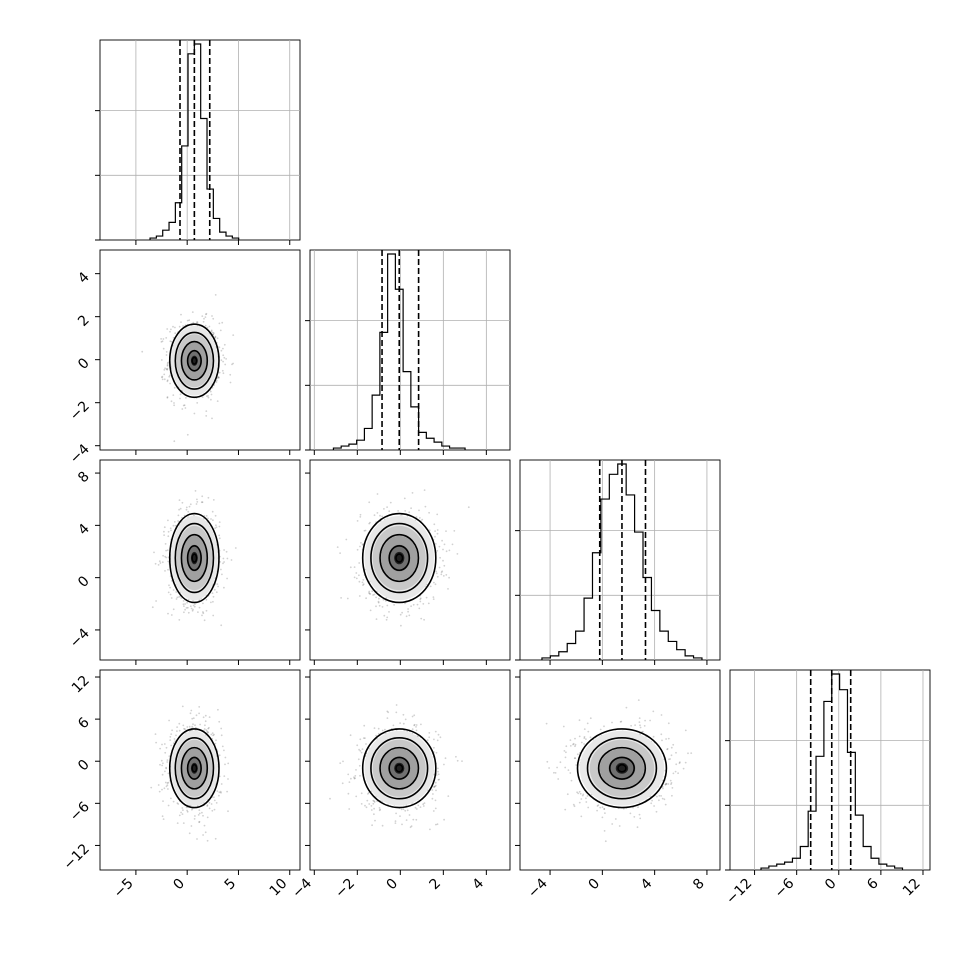 The width and height of the screenshot is (970, 970). What do you see at coordinates (84, 766) in the screenshot?
I see `y-tick-label: 0` at bounding box center [84, 766].